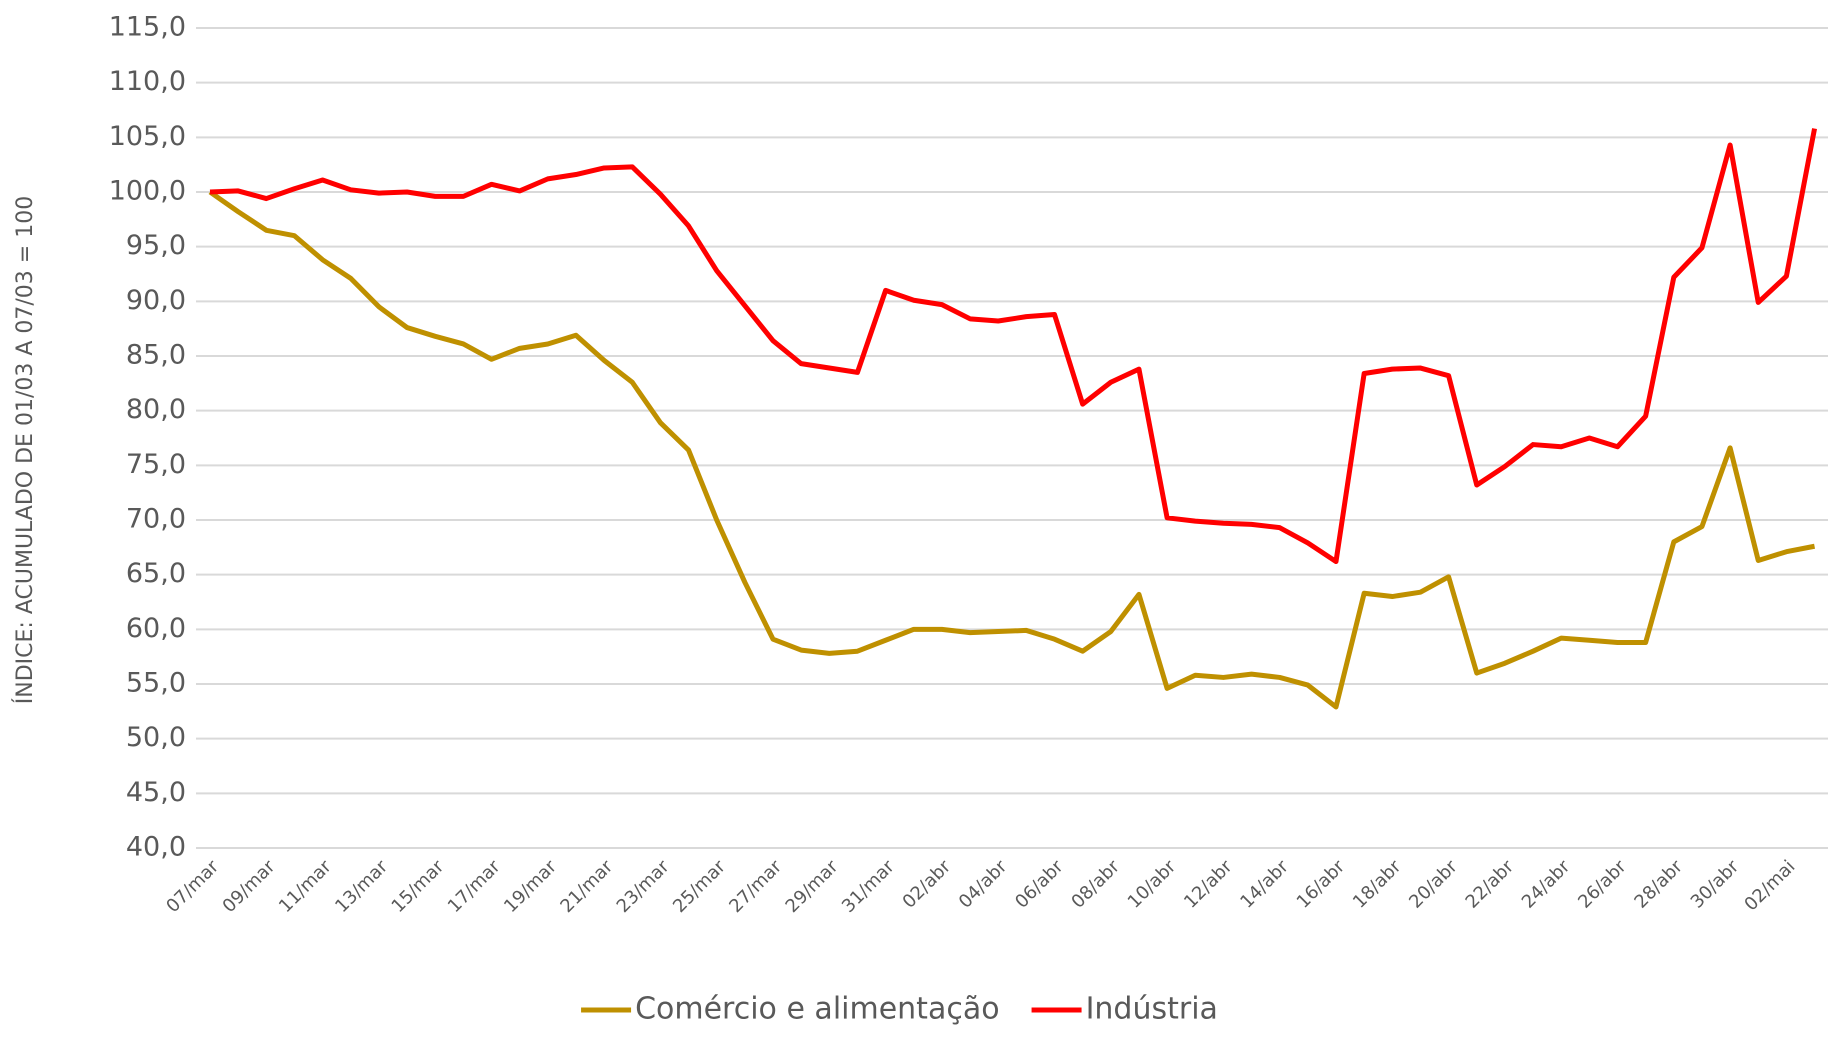 The width and height of the screenshot is (1831, 1038). I want to click on x-tick-label: 09/mar, so click(249, 886).